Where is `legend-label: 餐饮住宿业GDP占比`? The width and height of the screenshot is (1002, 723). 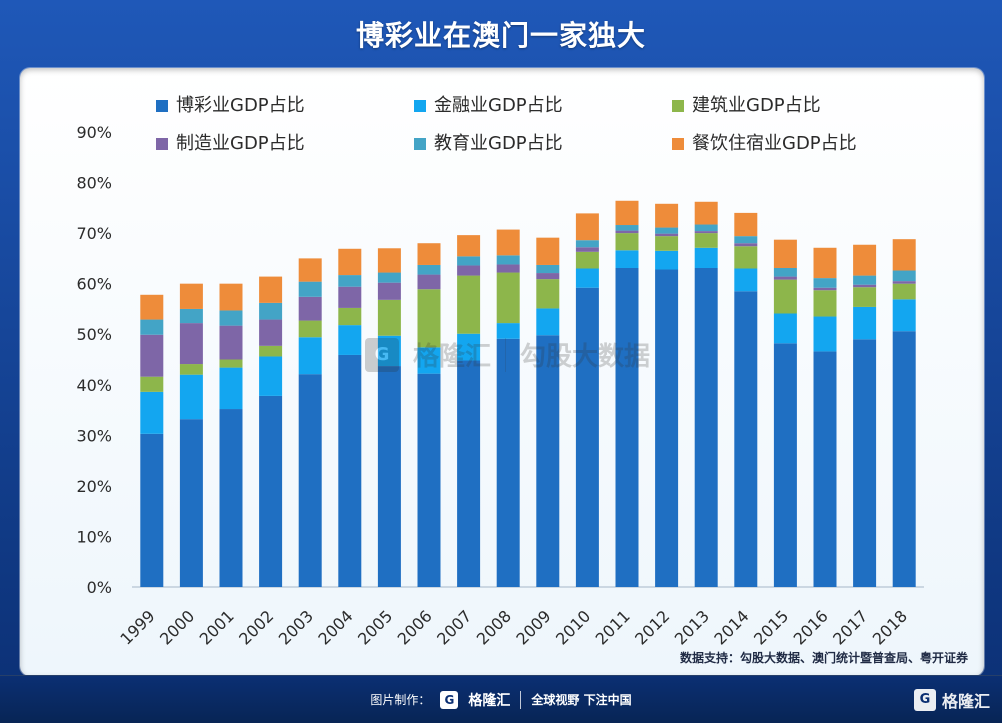 legend-label: 餐饮住宿业GDP占比 is located at coordinates (774, 143).